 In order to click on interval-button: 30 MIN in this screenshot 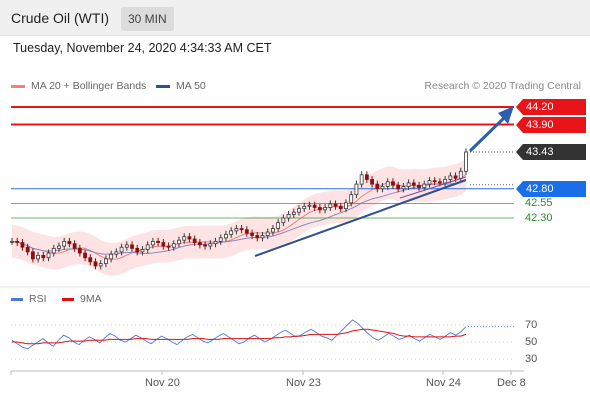, I will do `click(147, 19)`.